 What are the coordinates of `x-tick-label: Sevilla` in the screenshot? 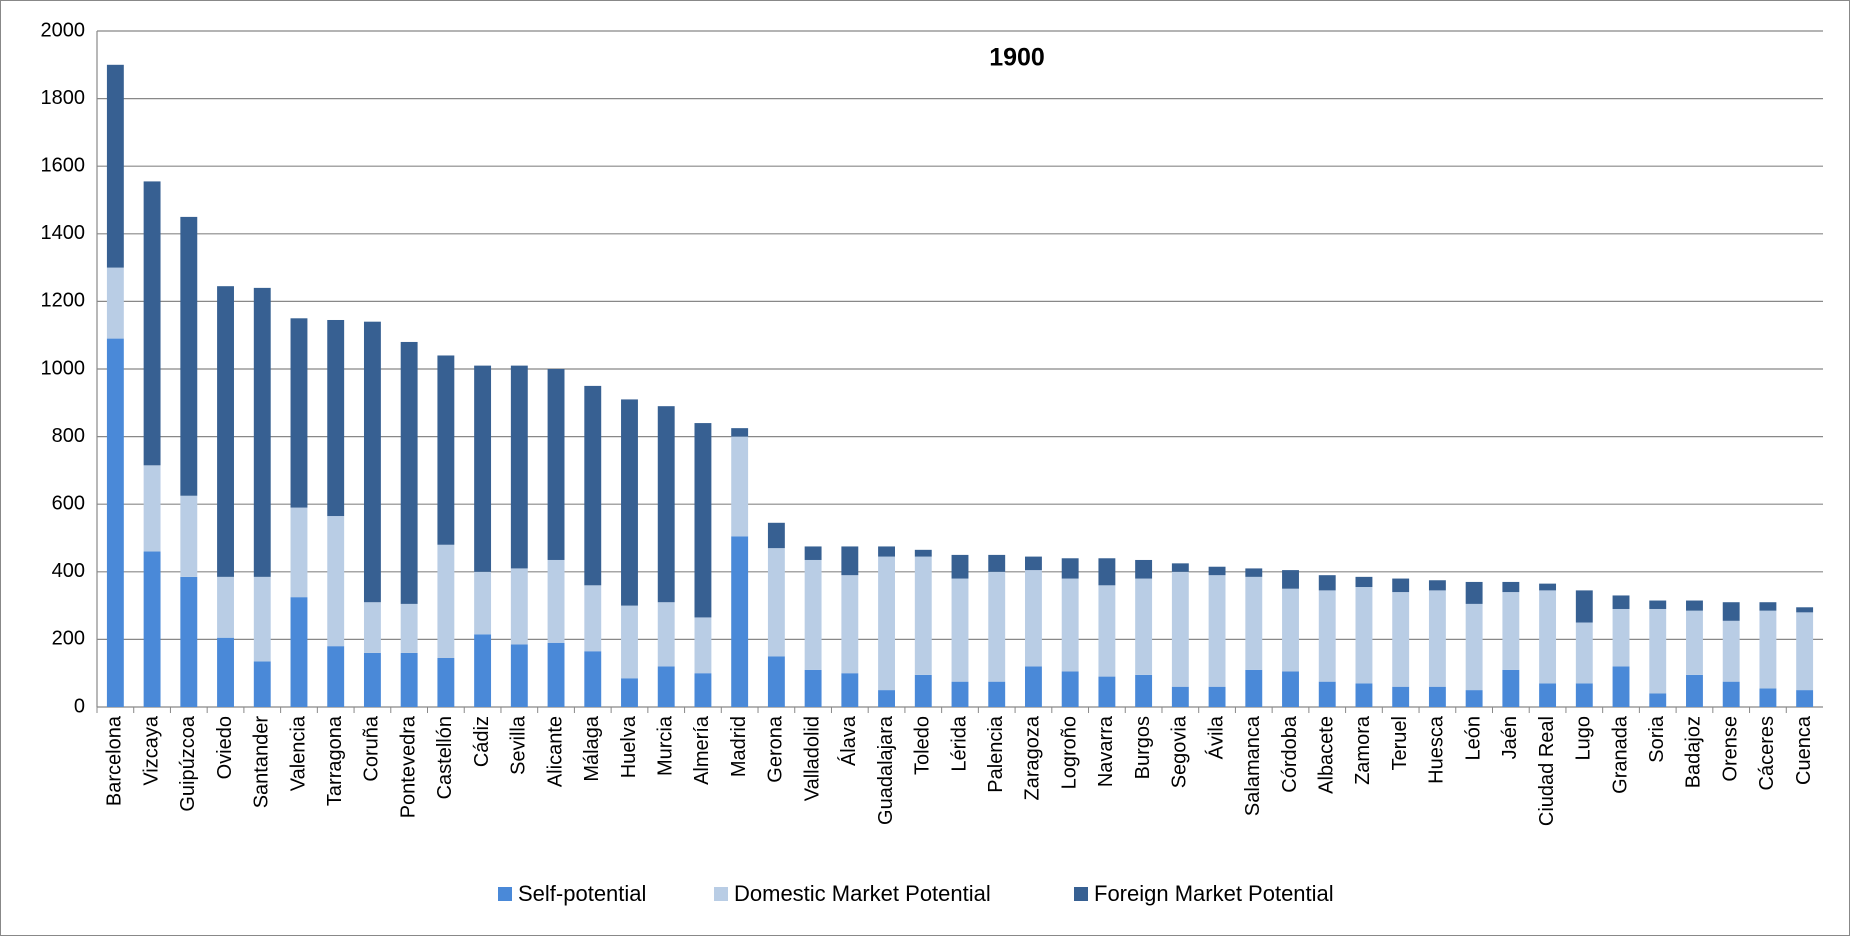 It's located at (519, 745).